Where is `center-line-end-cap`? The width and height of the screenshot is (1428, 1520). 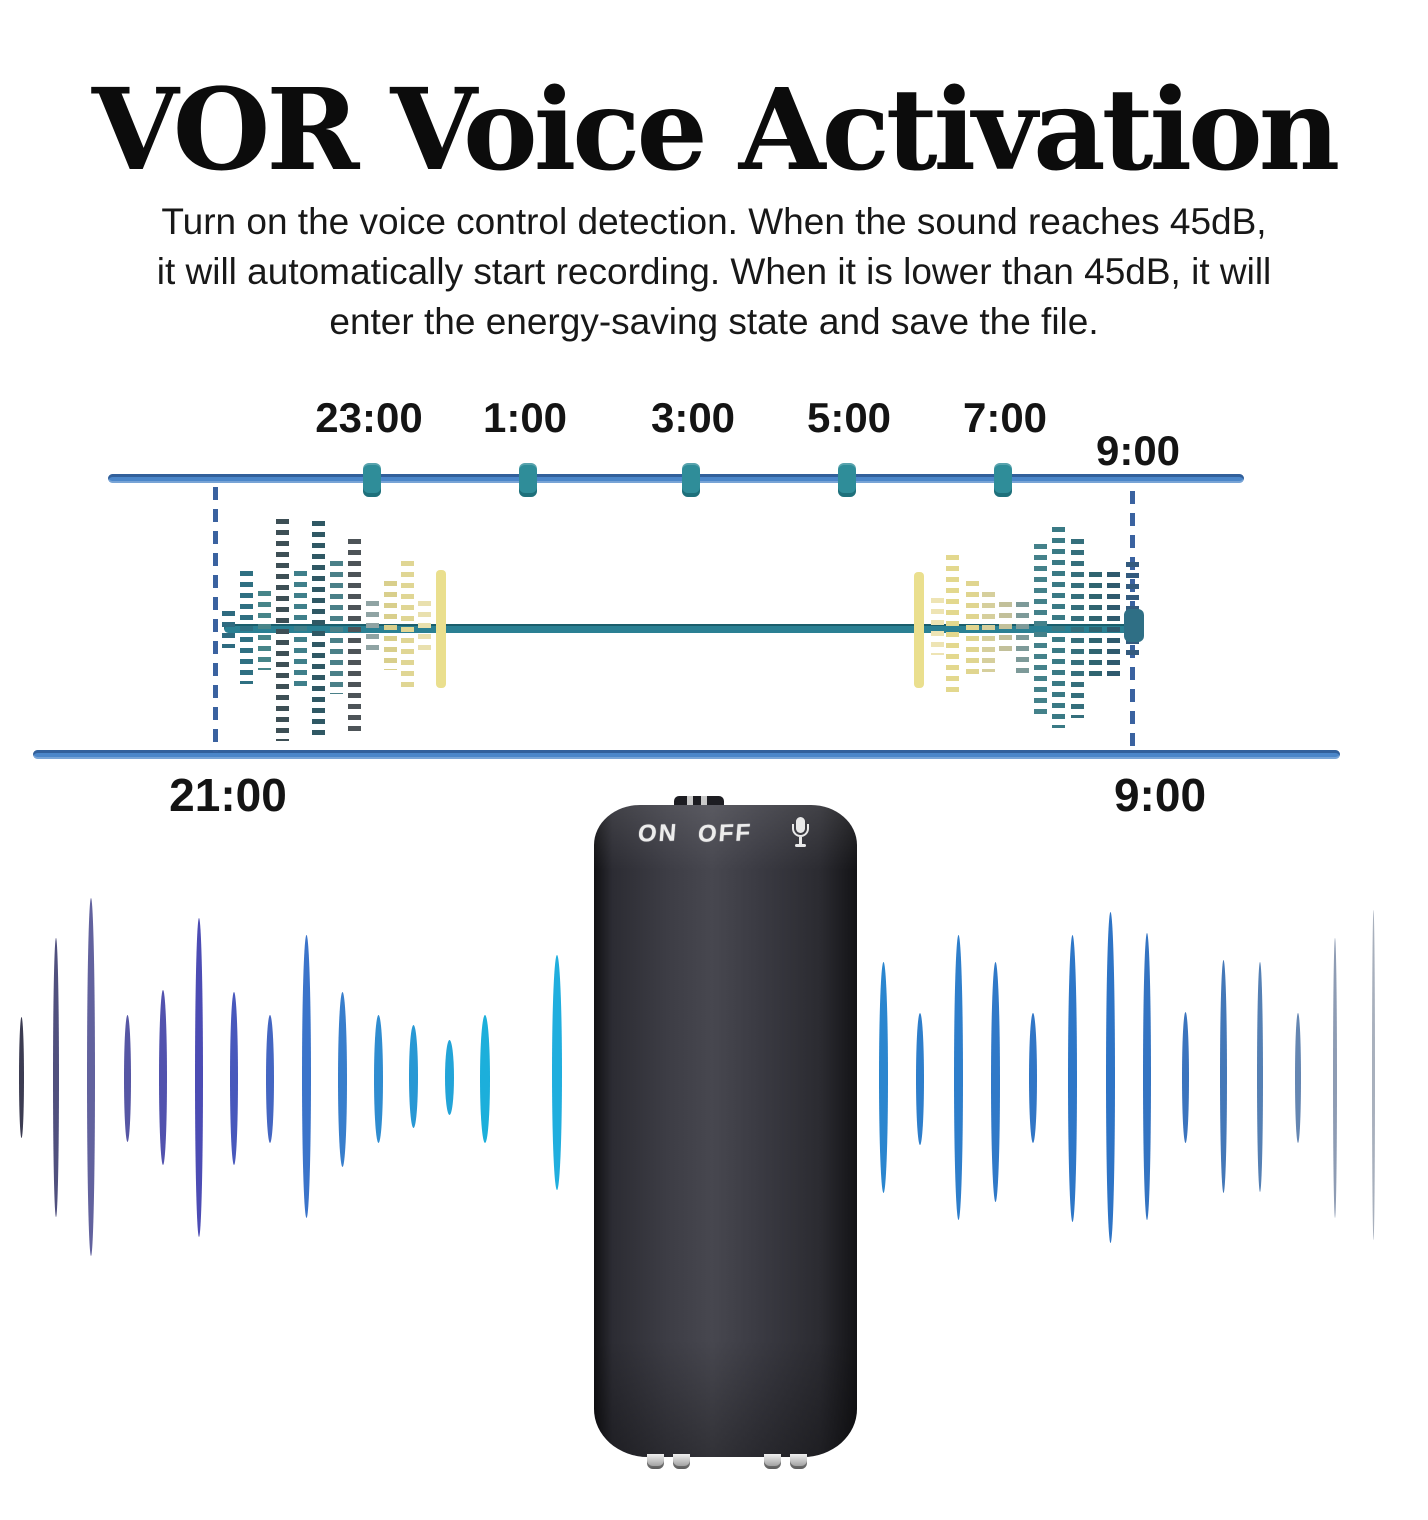
center-line-end-cap is located at coordinates (1134, 625).